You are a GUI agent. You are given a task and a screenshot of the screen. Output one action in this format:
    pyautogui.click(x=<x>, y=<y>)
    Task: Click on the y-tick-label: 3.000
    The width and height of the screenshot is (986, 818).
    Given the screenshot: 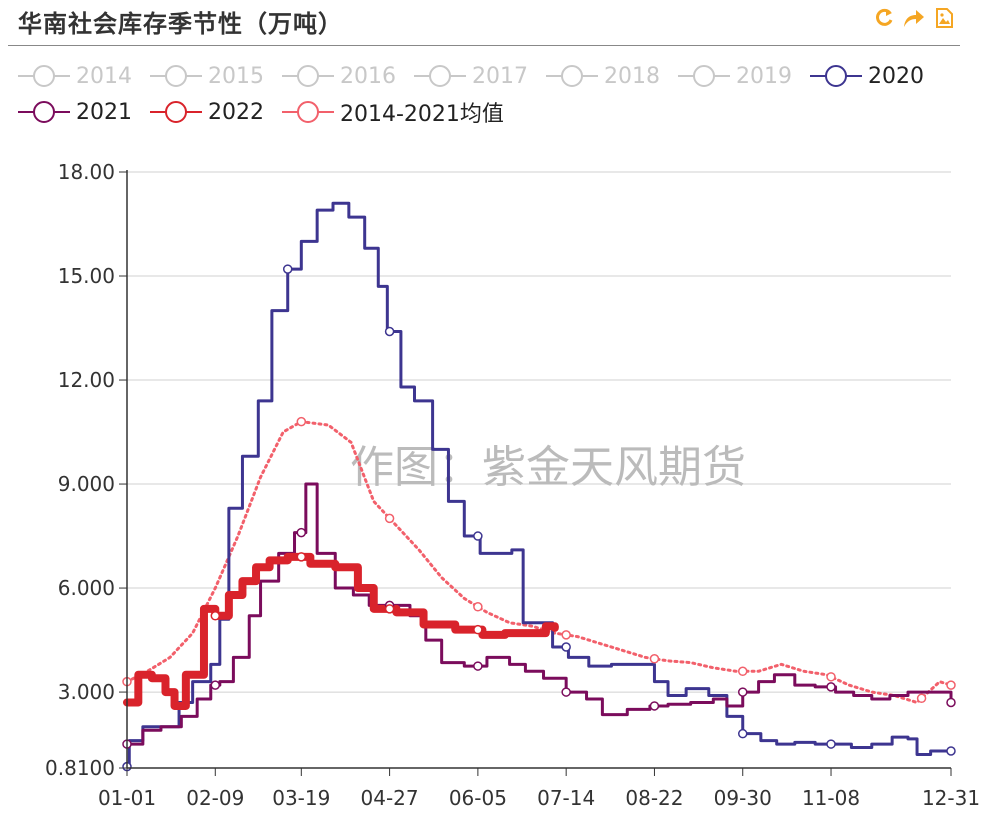 What is the action you would take?
    pyautogui.click(x=86, y=692)
    